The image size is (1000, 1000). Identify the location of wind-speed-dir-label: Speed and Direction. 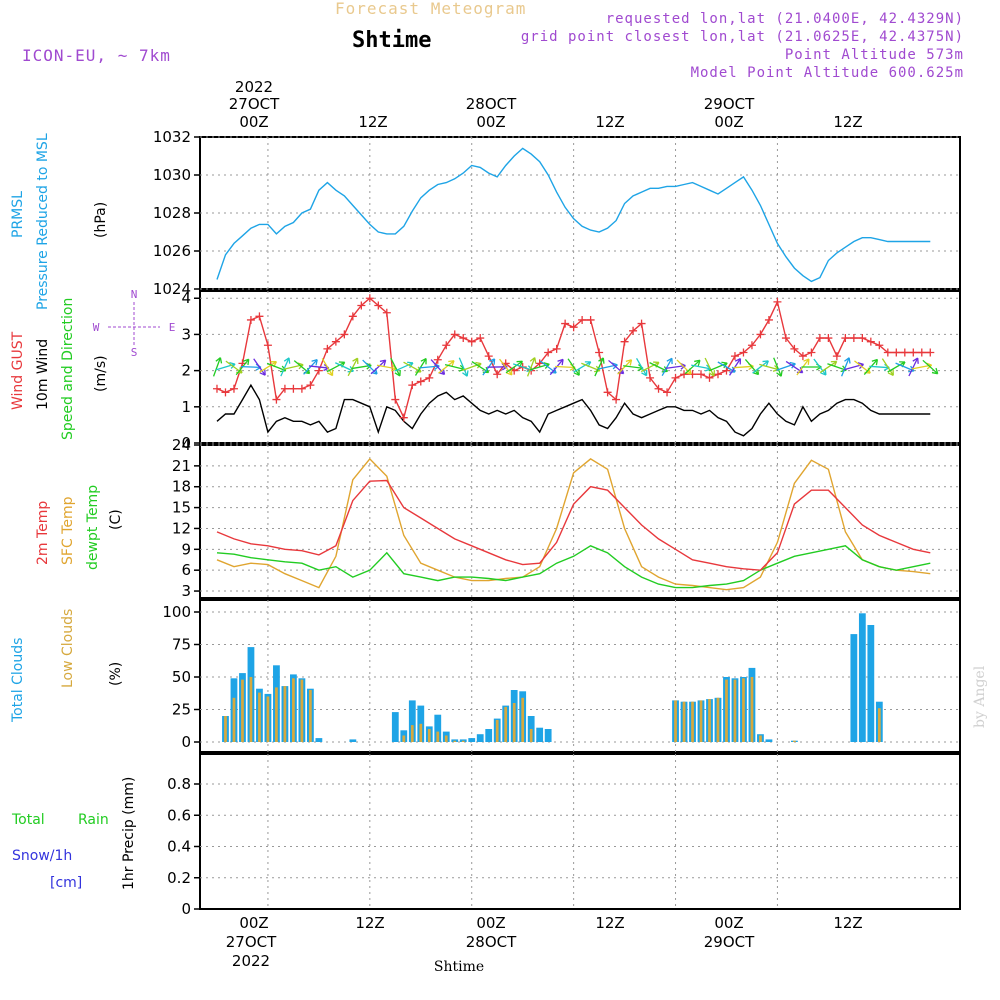
(68, 369).